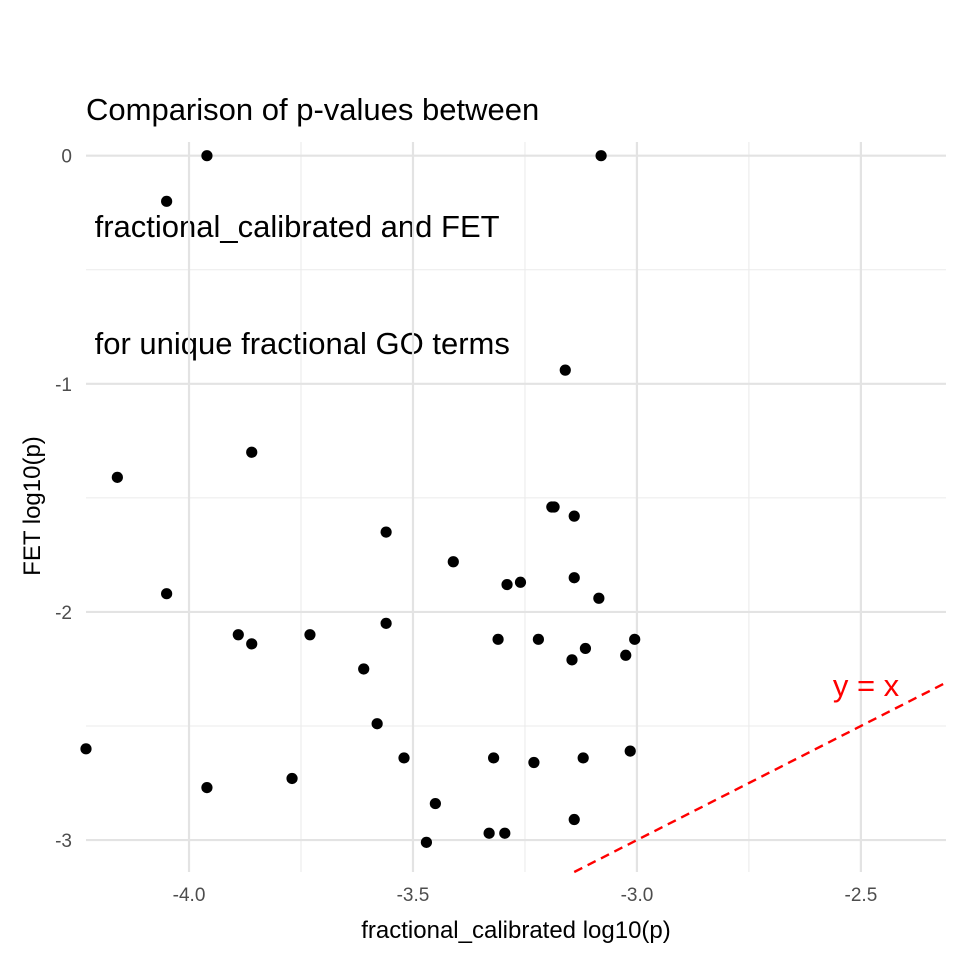  I want to click on reference-line-label: y = x, so click(866, 685).